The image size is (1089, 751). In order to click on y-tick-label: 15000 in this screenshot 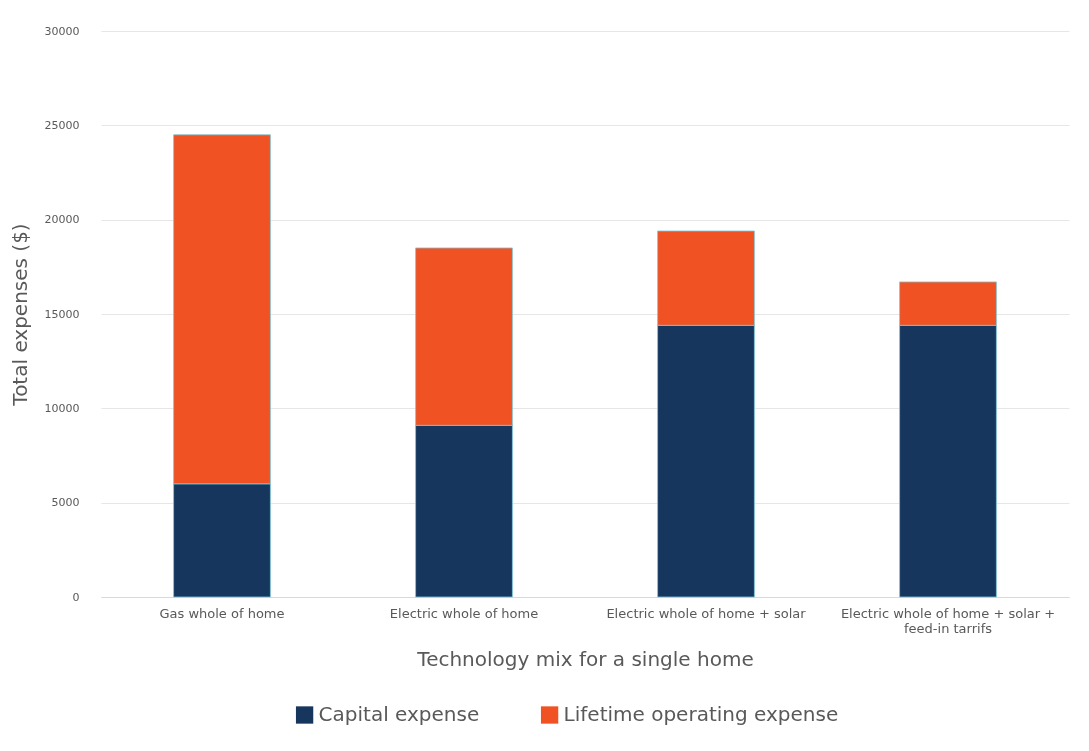, I will do `click(62, 314)`.